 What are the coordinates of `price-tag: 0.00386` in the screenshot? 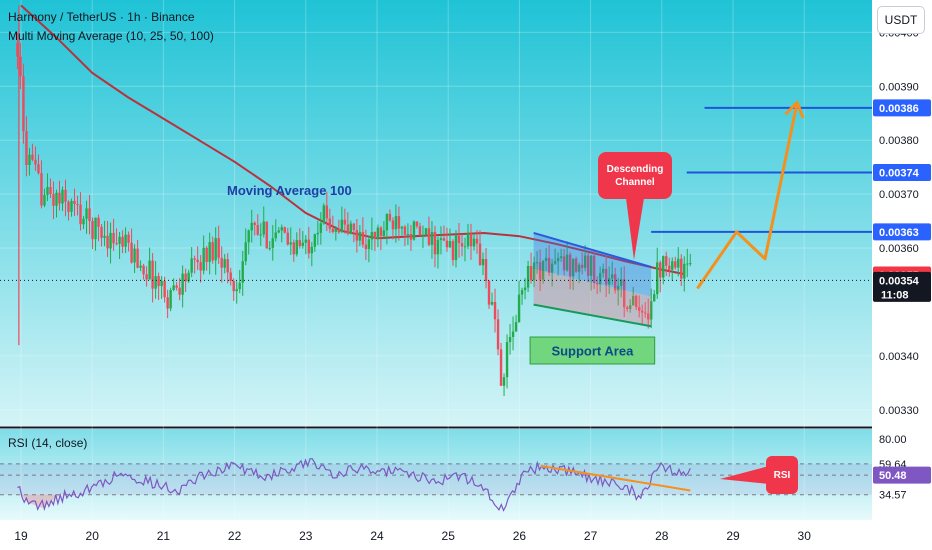 It's located at (902, 108).